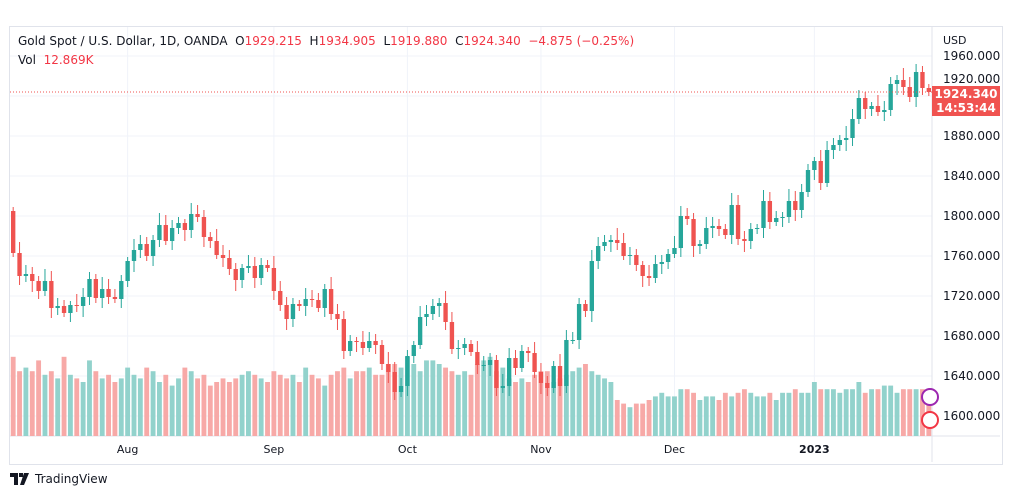 The width and height of the screenshot is (1012, 498). I want to click on bar-countdown: 14:53:44, so click(966, 108).